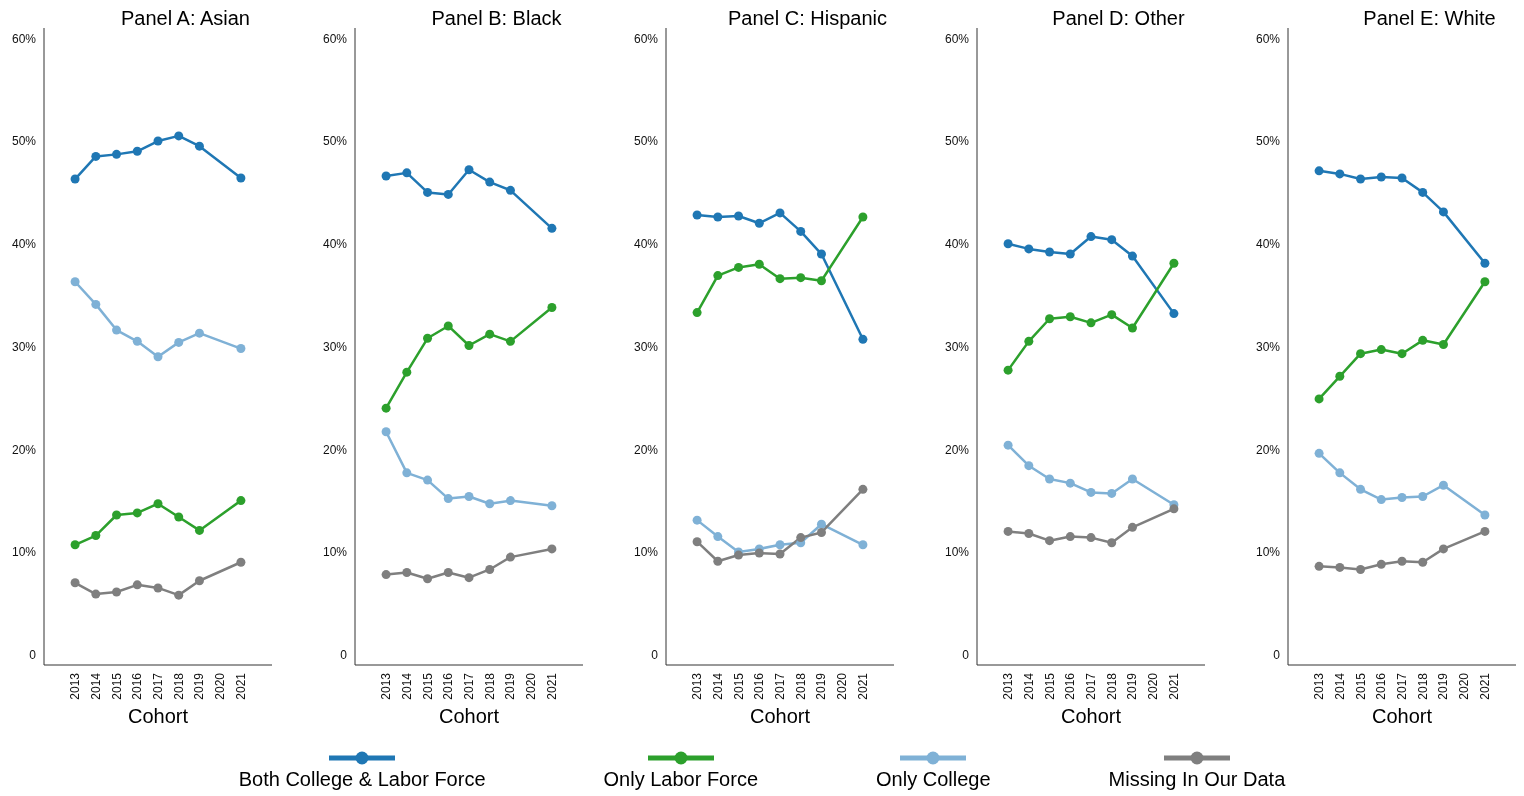  Describe the element at coordinates (33, 654) in the screenshot. I see `y-tick-label: 0` at that location.